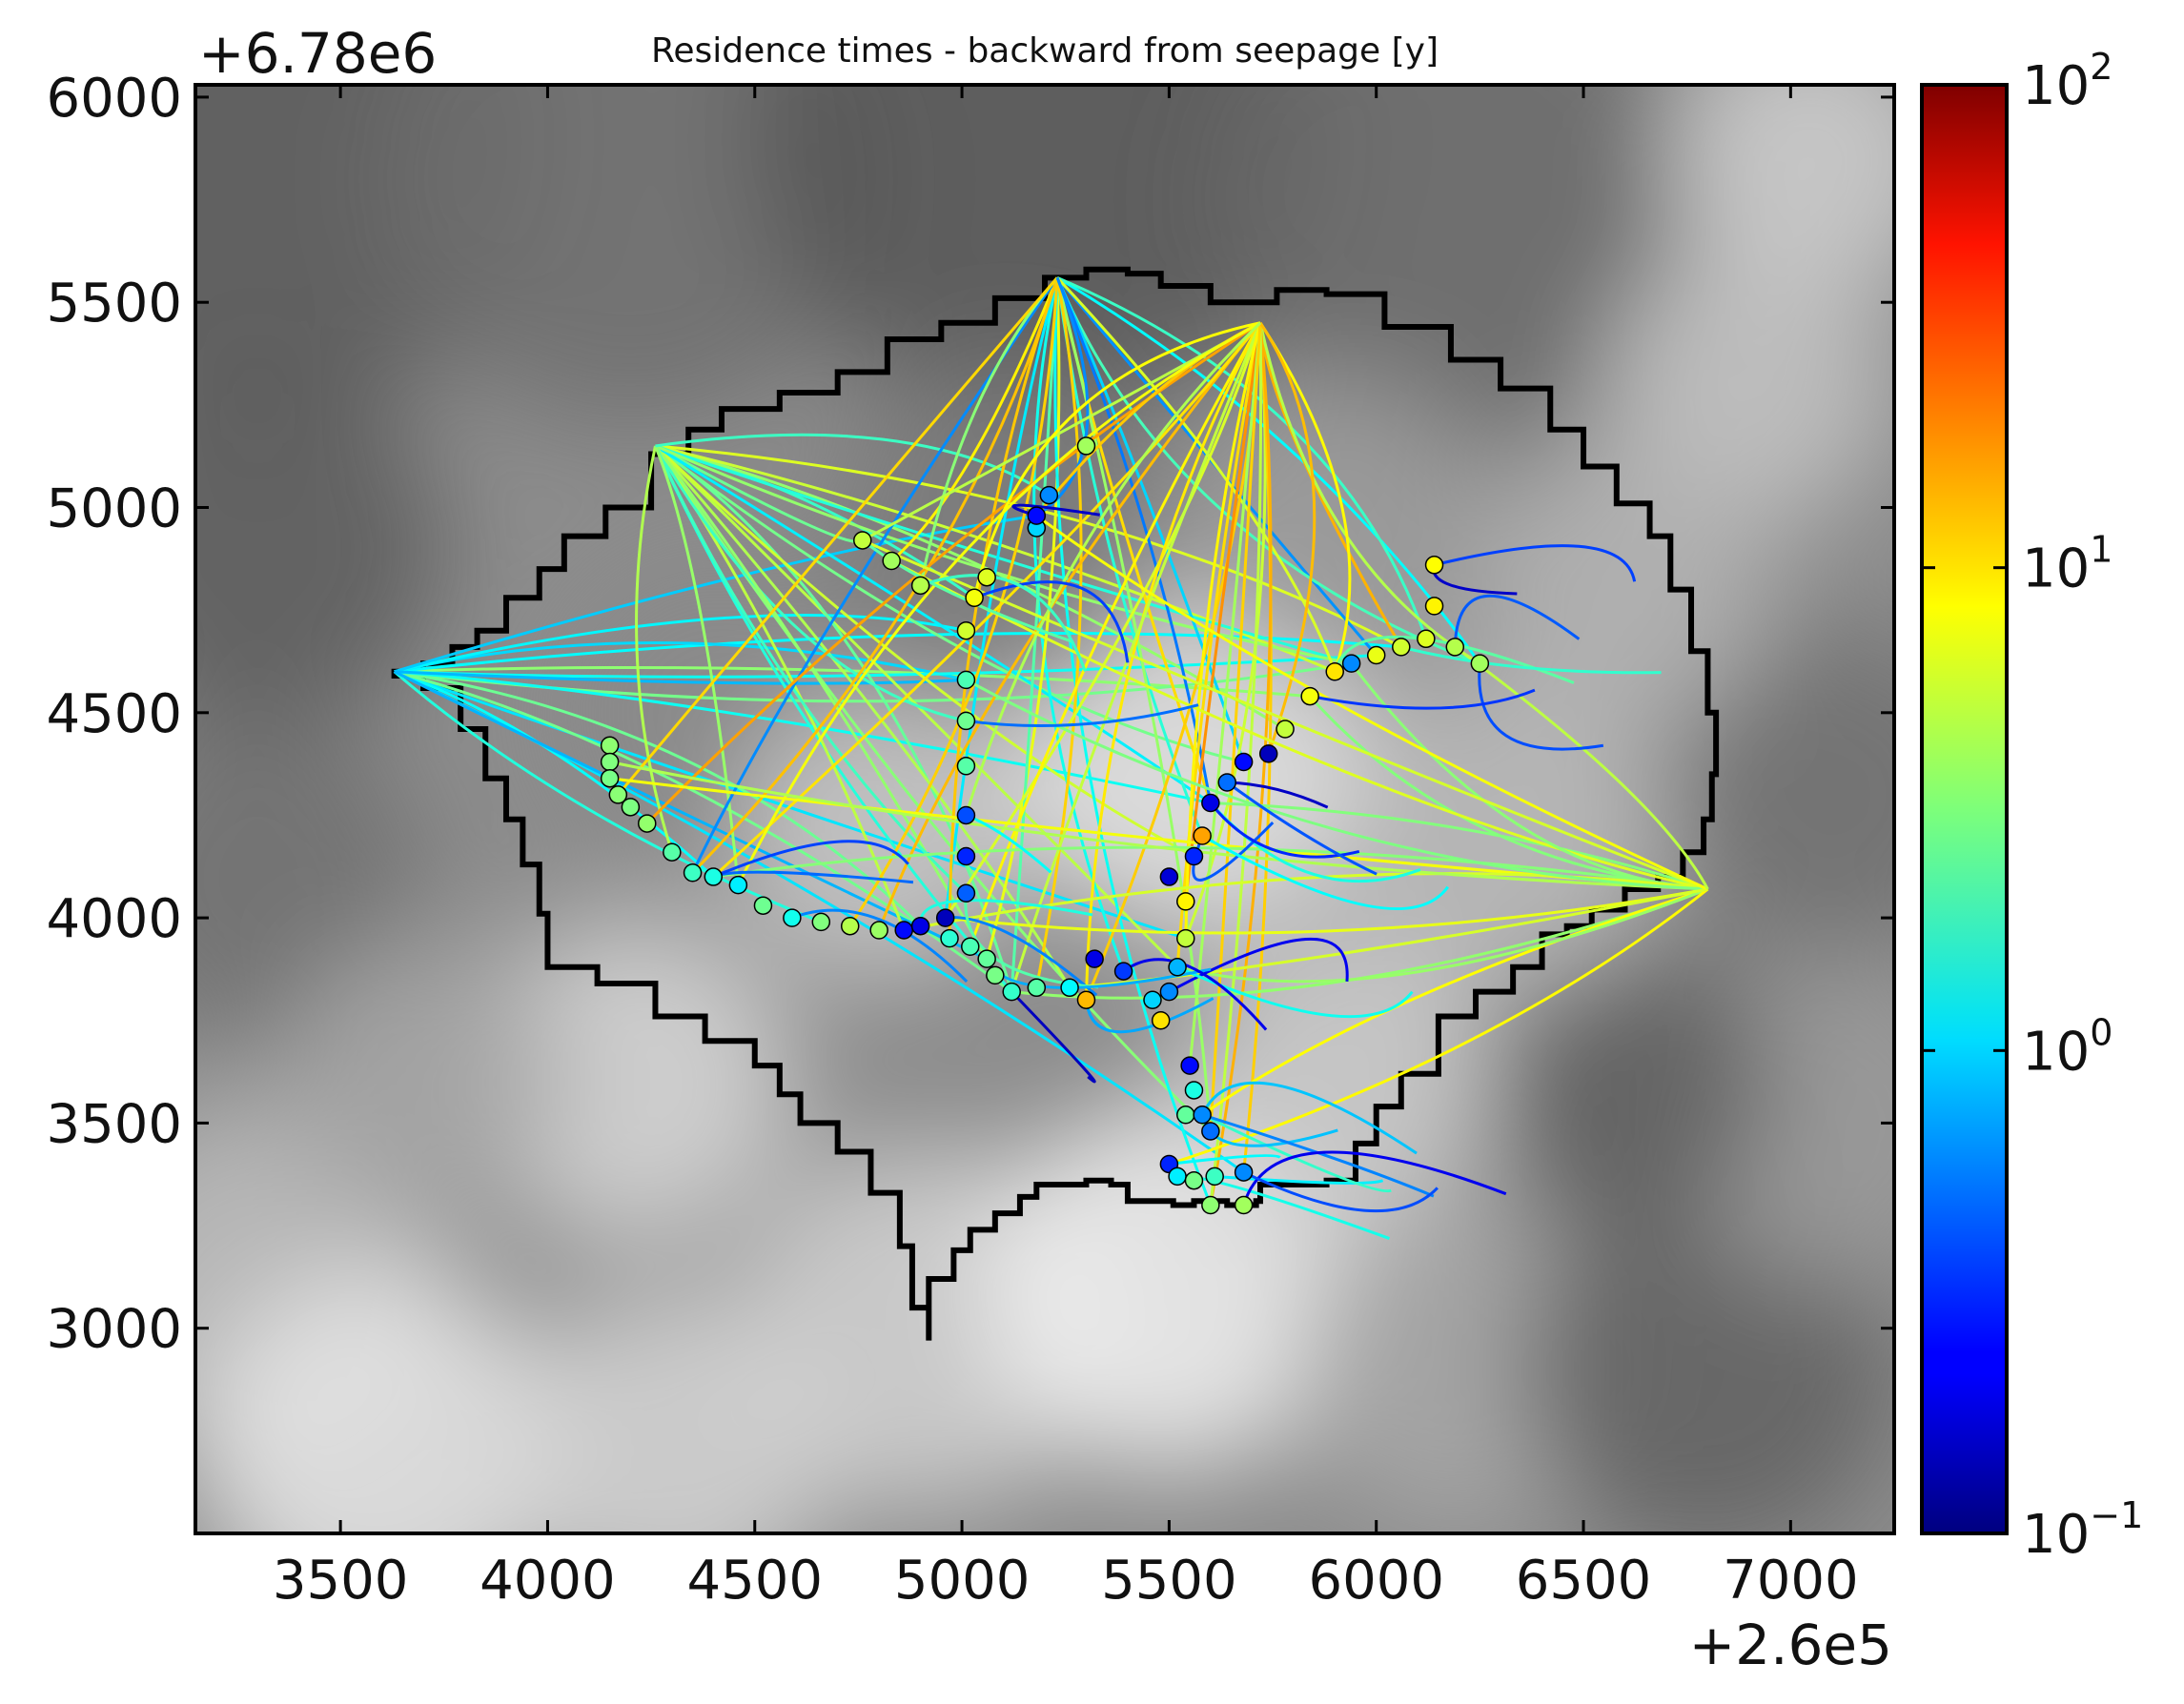  What do you see at coordinates (114, 304) in the screenshot?
I see `y-tick-label: 5500` at bounding box center [114, 304].